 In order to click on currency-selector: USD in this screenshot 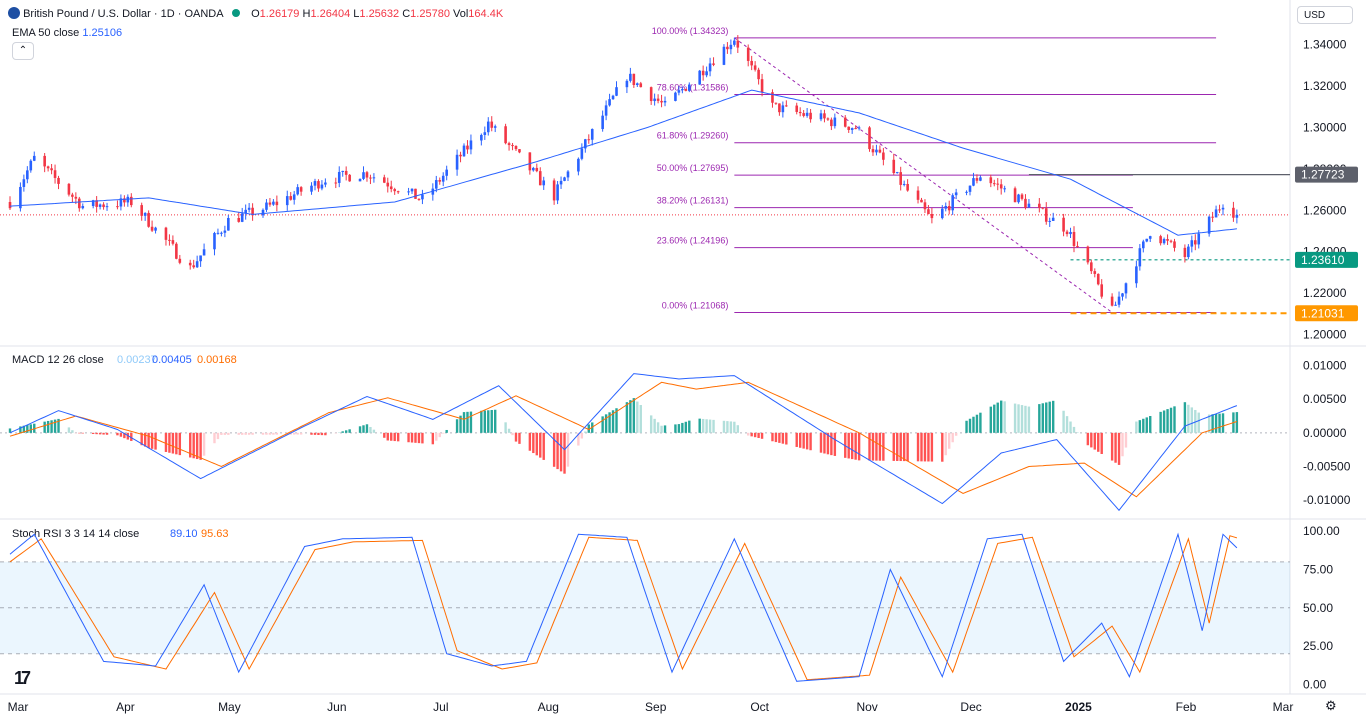, I will do `click(1325, 15)`.